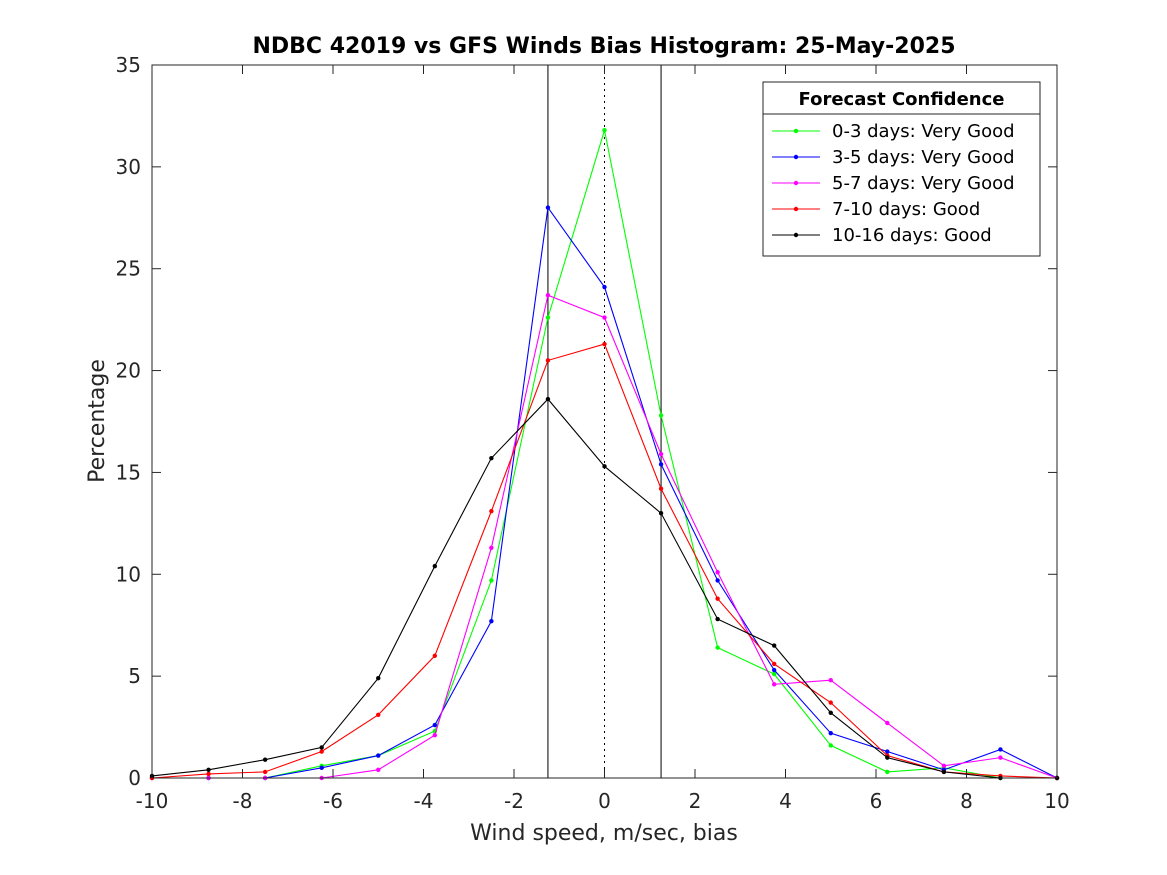 The image size is (1167, 875). I want to click on y-tick-label-1: 5, so click(134, 676).